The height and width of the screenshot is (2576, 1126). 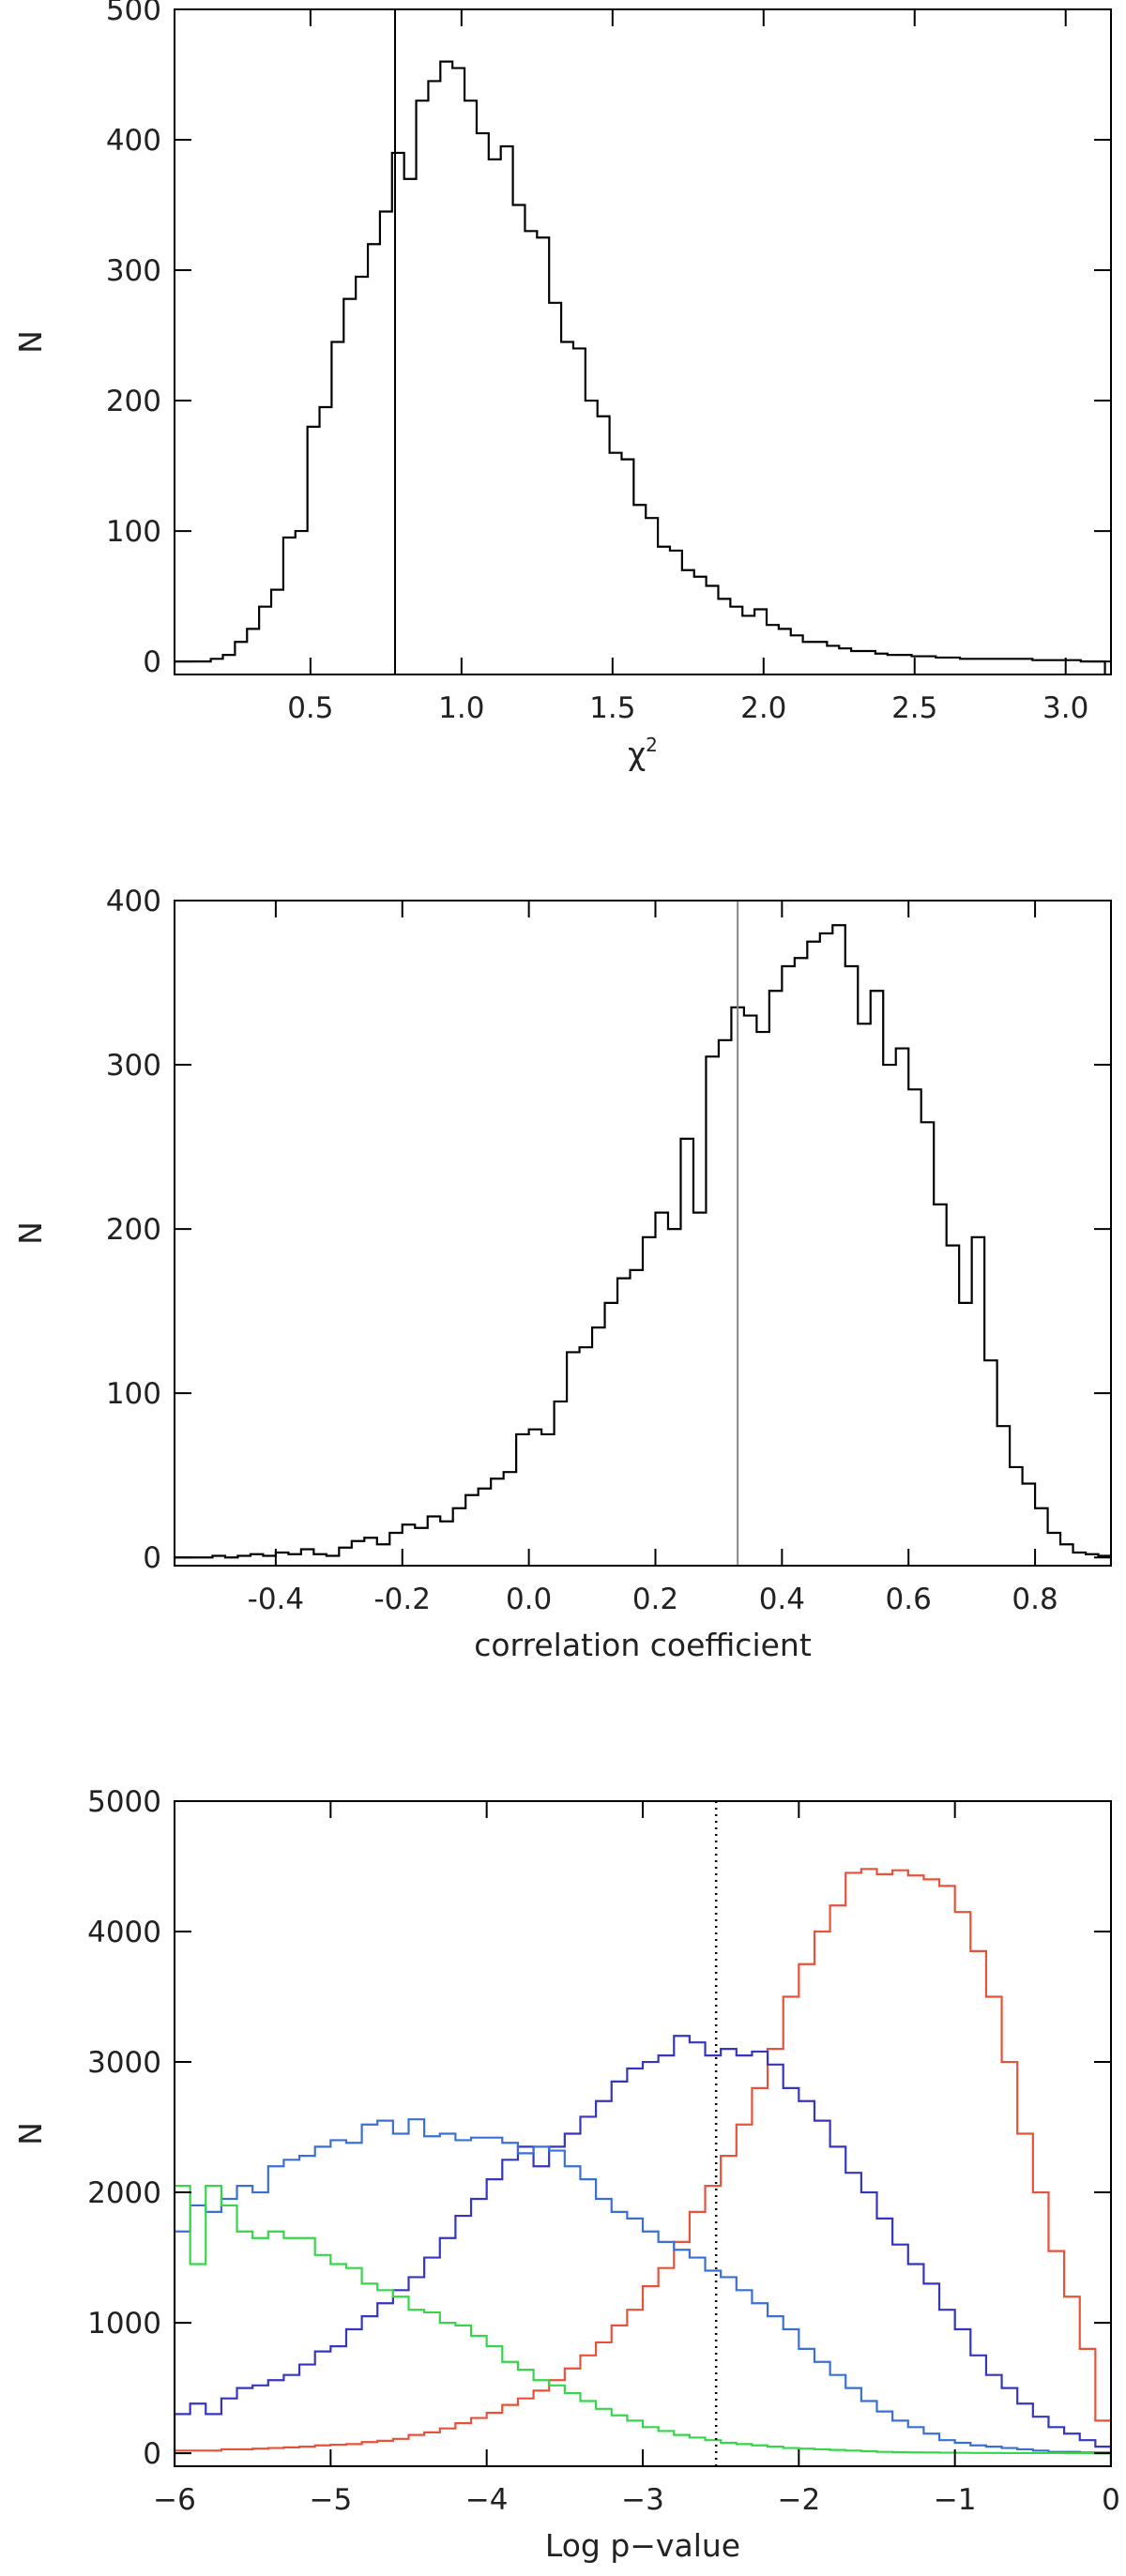 What do you see at coordinates (1111, 2500) in the screenshot?
I see `x-tick-label: 0` at bounding box center [1111, 2500].